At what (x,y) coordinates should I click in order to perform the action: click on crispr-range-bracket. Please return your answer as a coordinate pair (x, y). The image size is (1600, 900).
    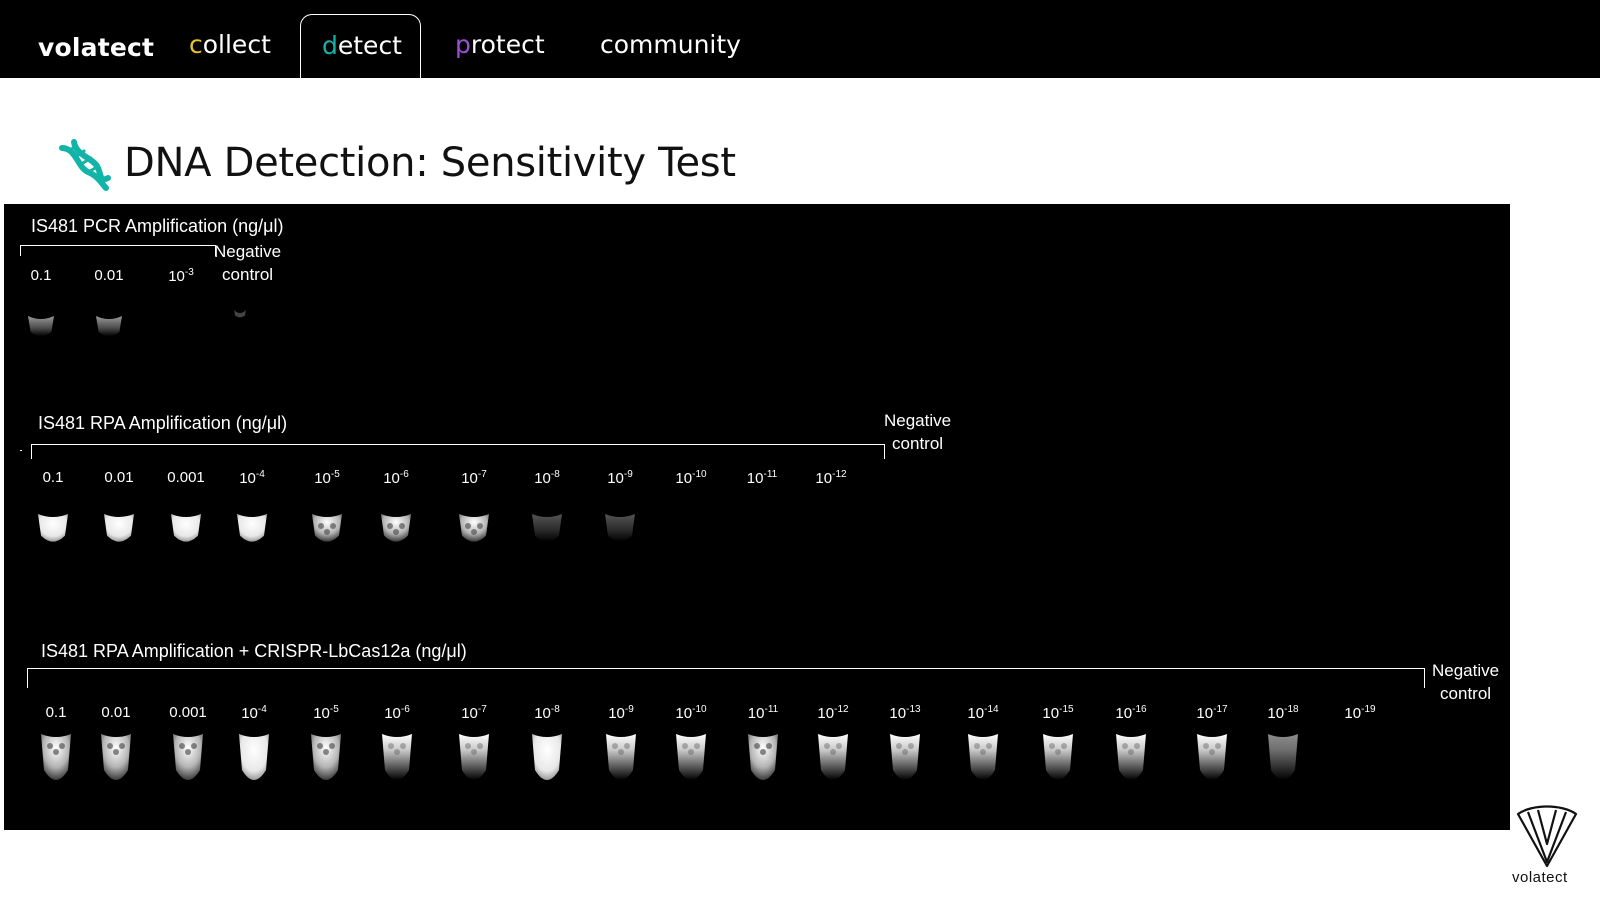
    Looking at the image, I should click on (726, 678).